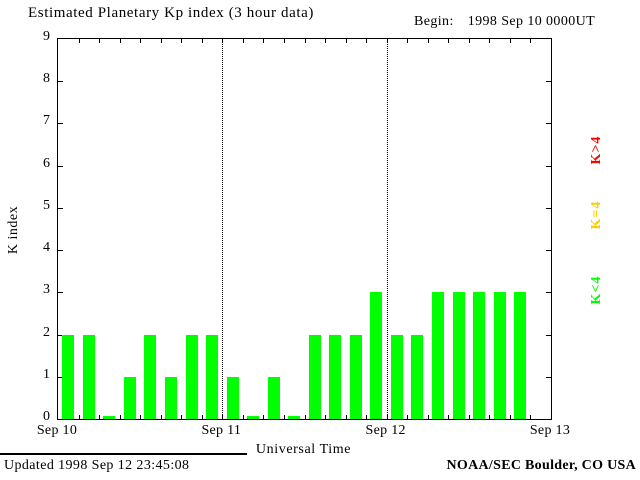 Image resolution: width=640 pixels, height=480 pixels. What do you see at coordinates (46, 79) in the screenshot?
I see `y-tick-label: 8` at bounding box center [46, 79].